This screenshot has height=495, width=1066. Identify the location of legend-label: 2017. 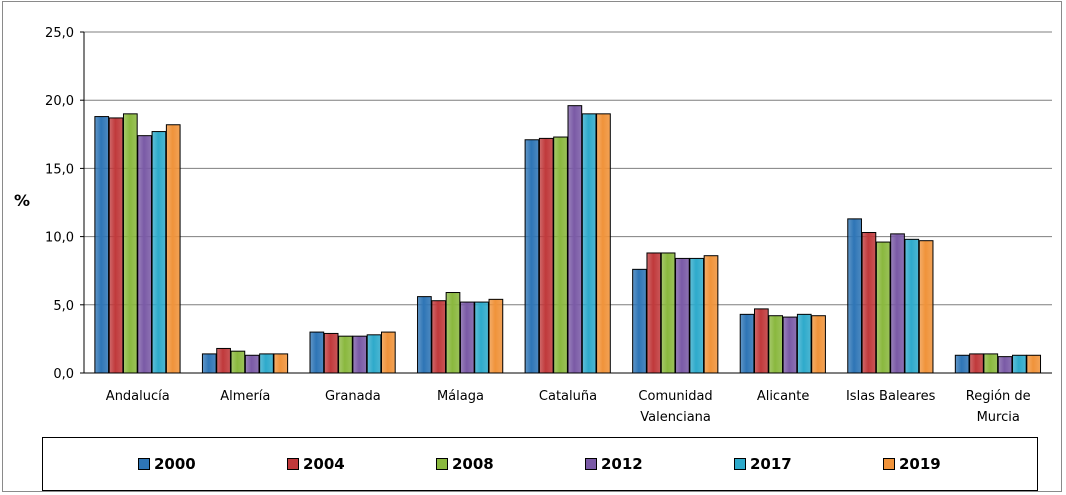
(771, 464).